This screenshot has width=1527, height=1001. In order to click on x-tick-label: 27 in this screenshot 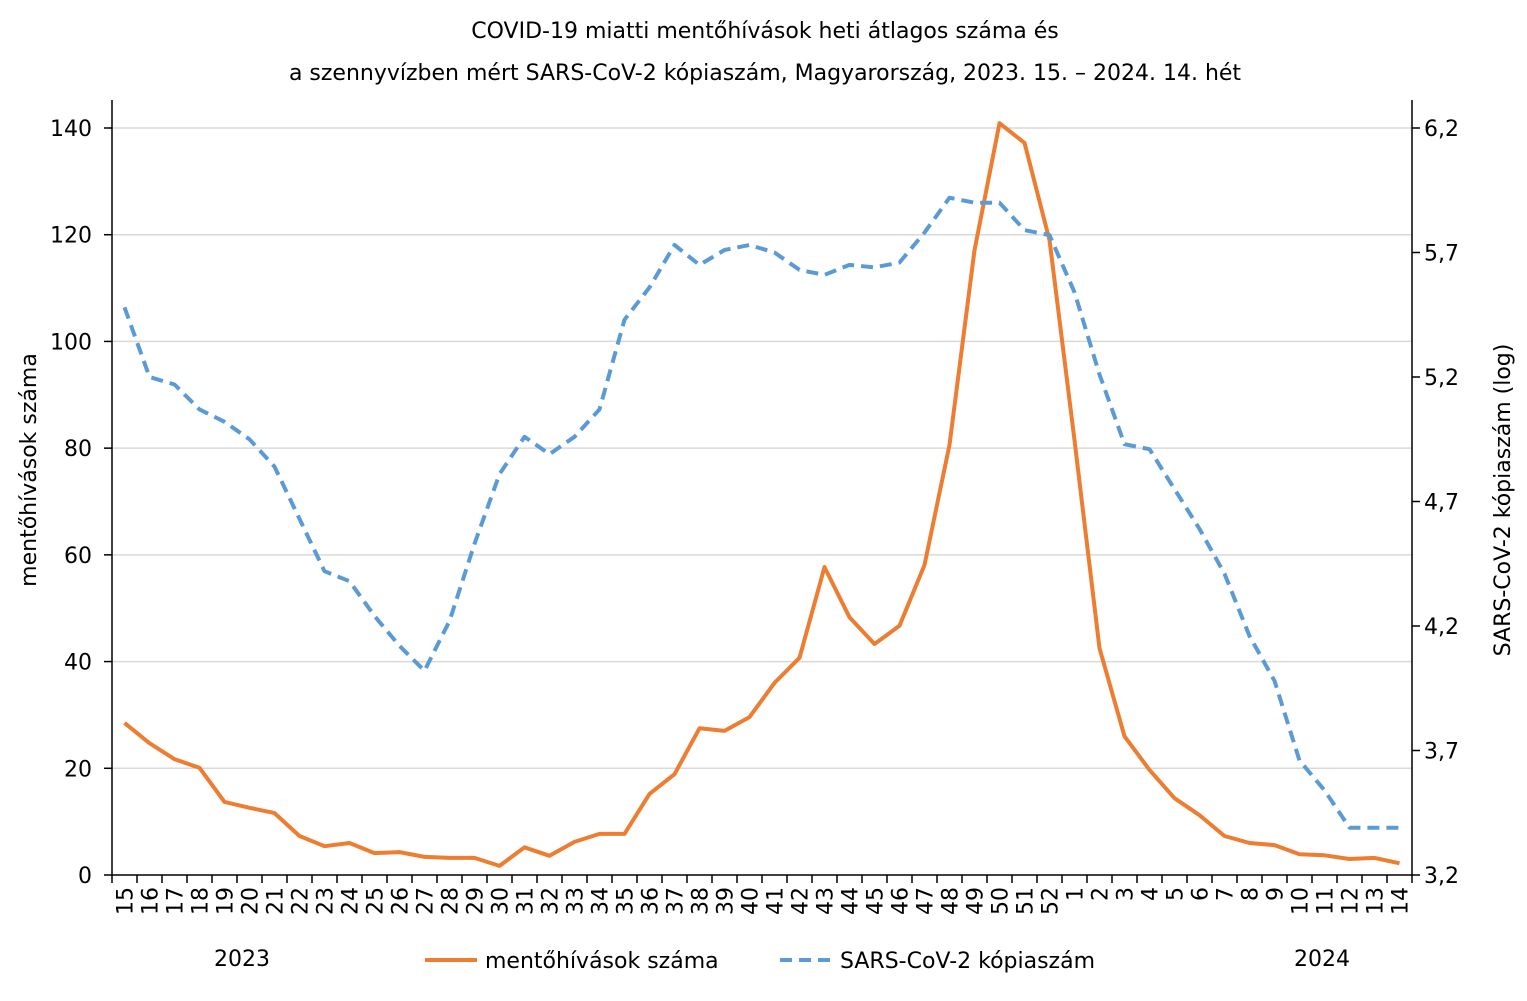, I will do `click(426, 901)`.